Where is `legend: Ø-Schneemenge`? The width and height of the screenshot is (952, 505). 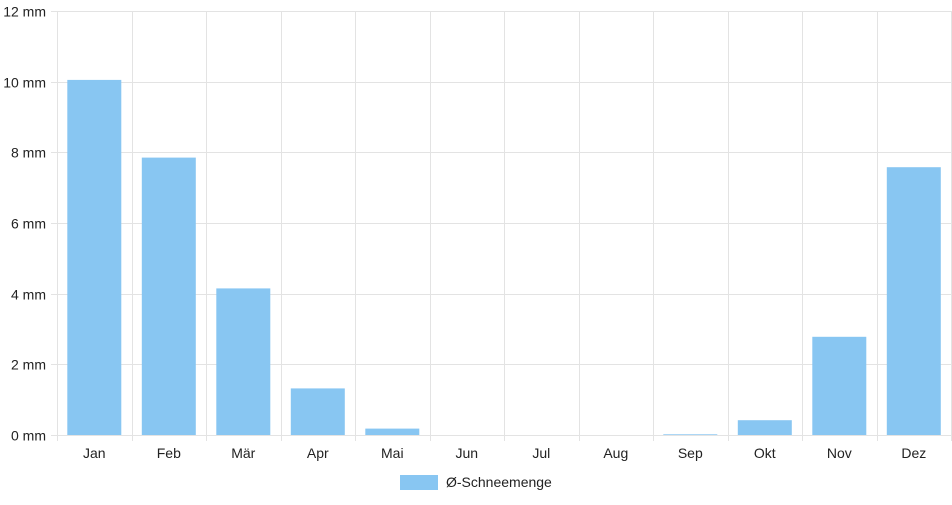 legend: Ø-Schneemenge is located at coordinates (476, 482).